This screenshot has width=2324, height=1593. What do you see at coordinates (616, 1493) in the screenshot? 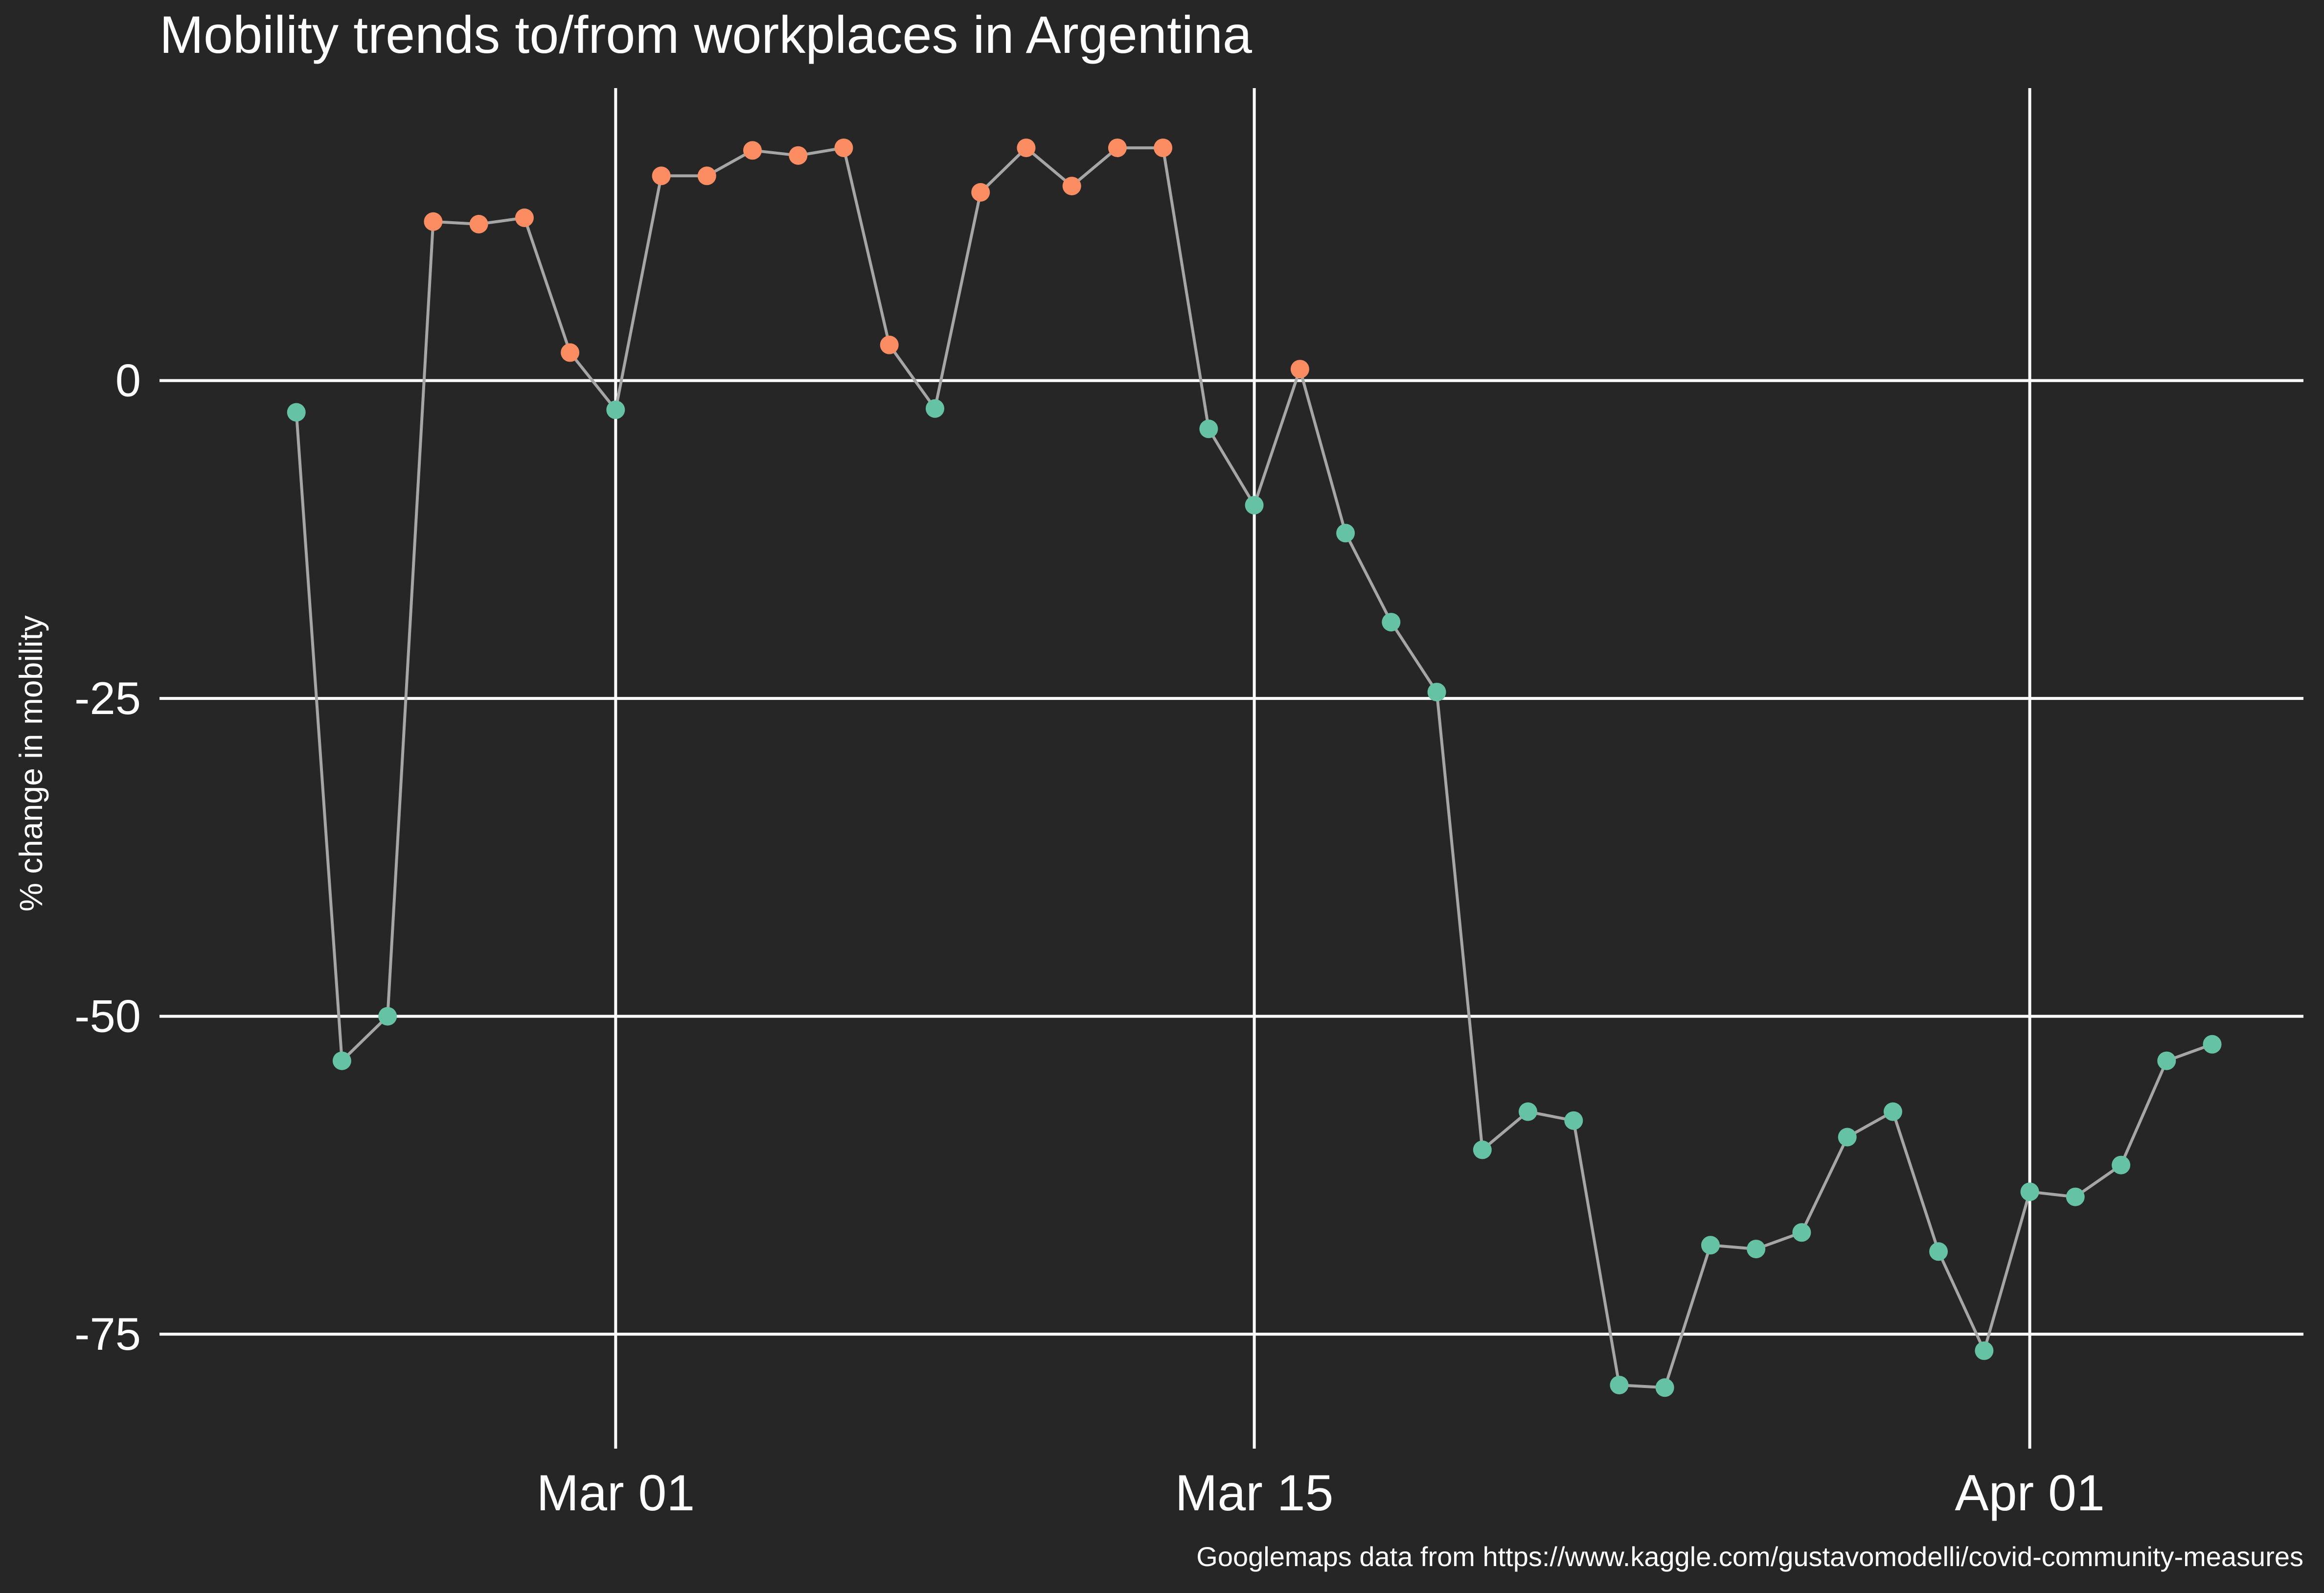
I see `x-tick-label: Mar 01` at bounding box center [616, 1493].